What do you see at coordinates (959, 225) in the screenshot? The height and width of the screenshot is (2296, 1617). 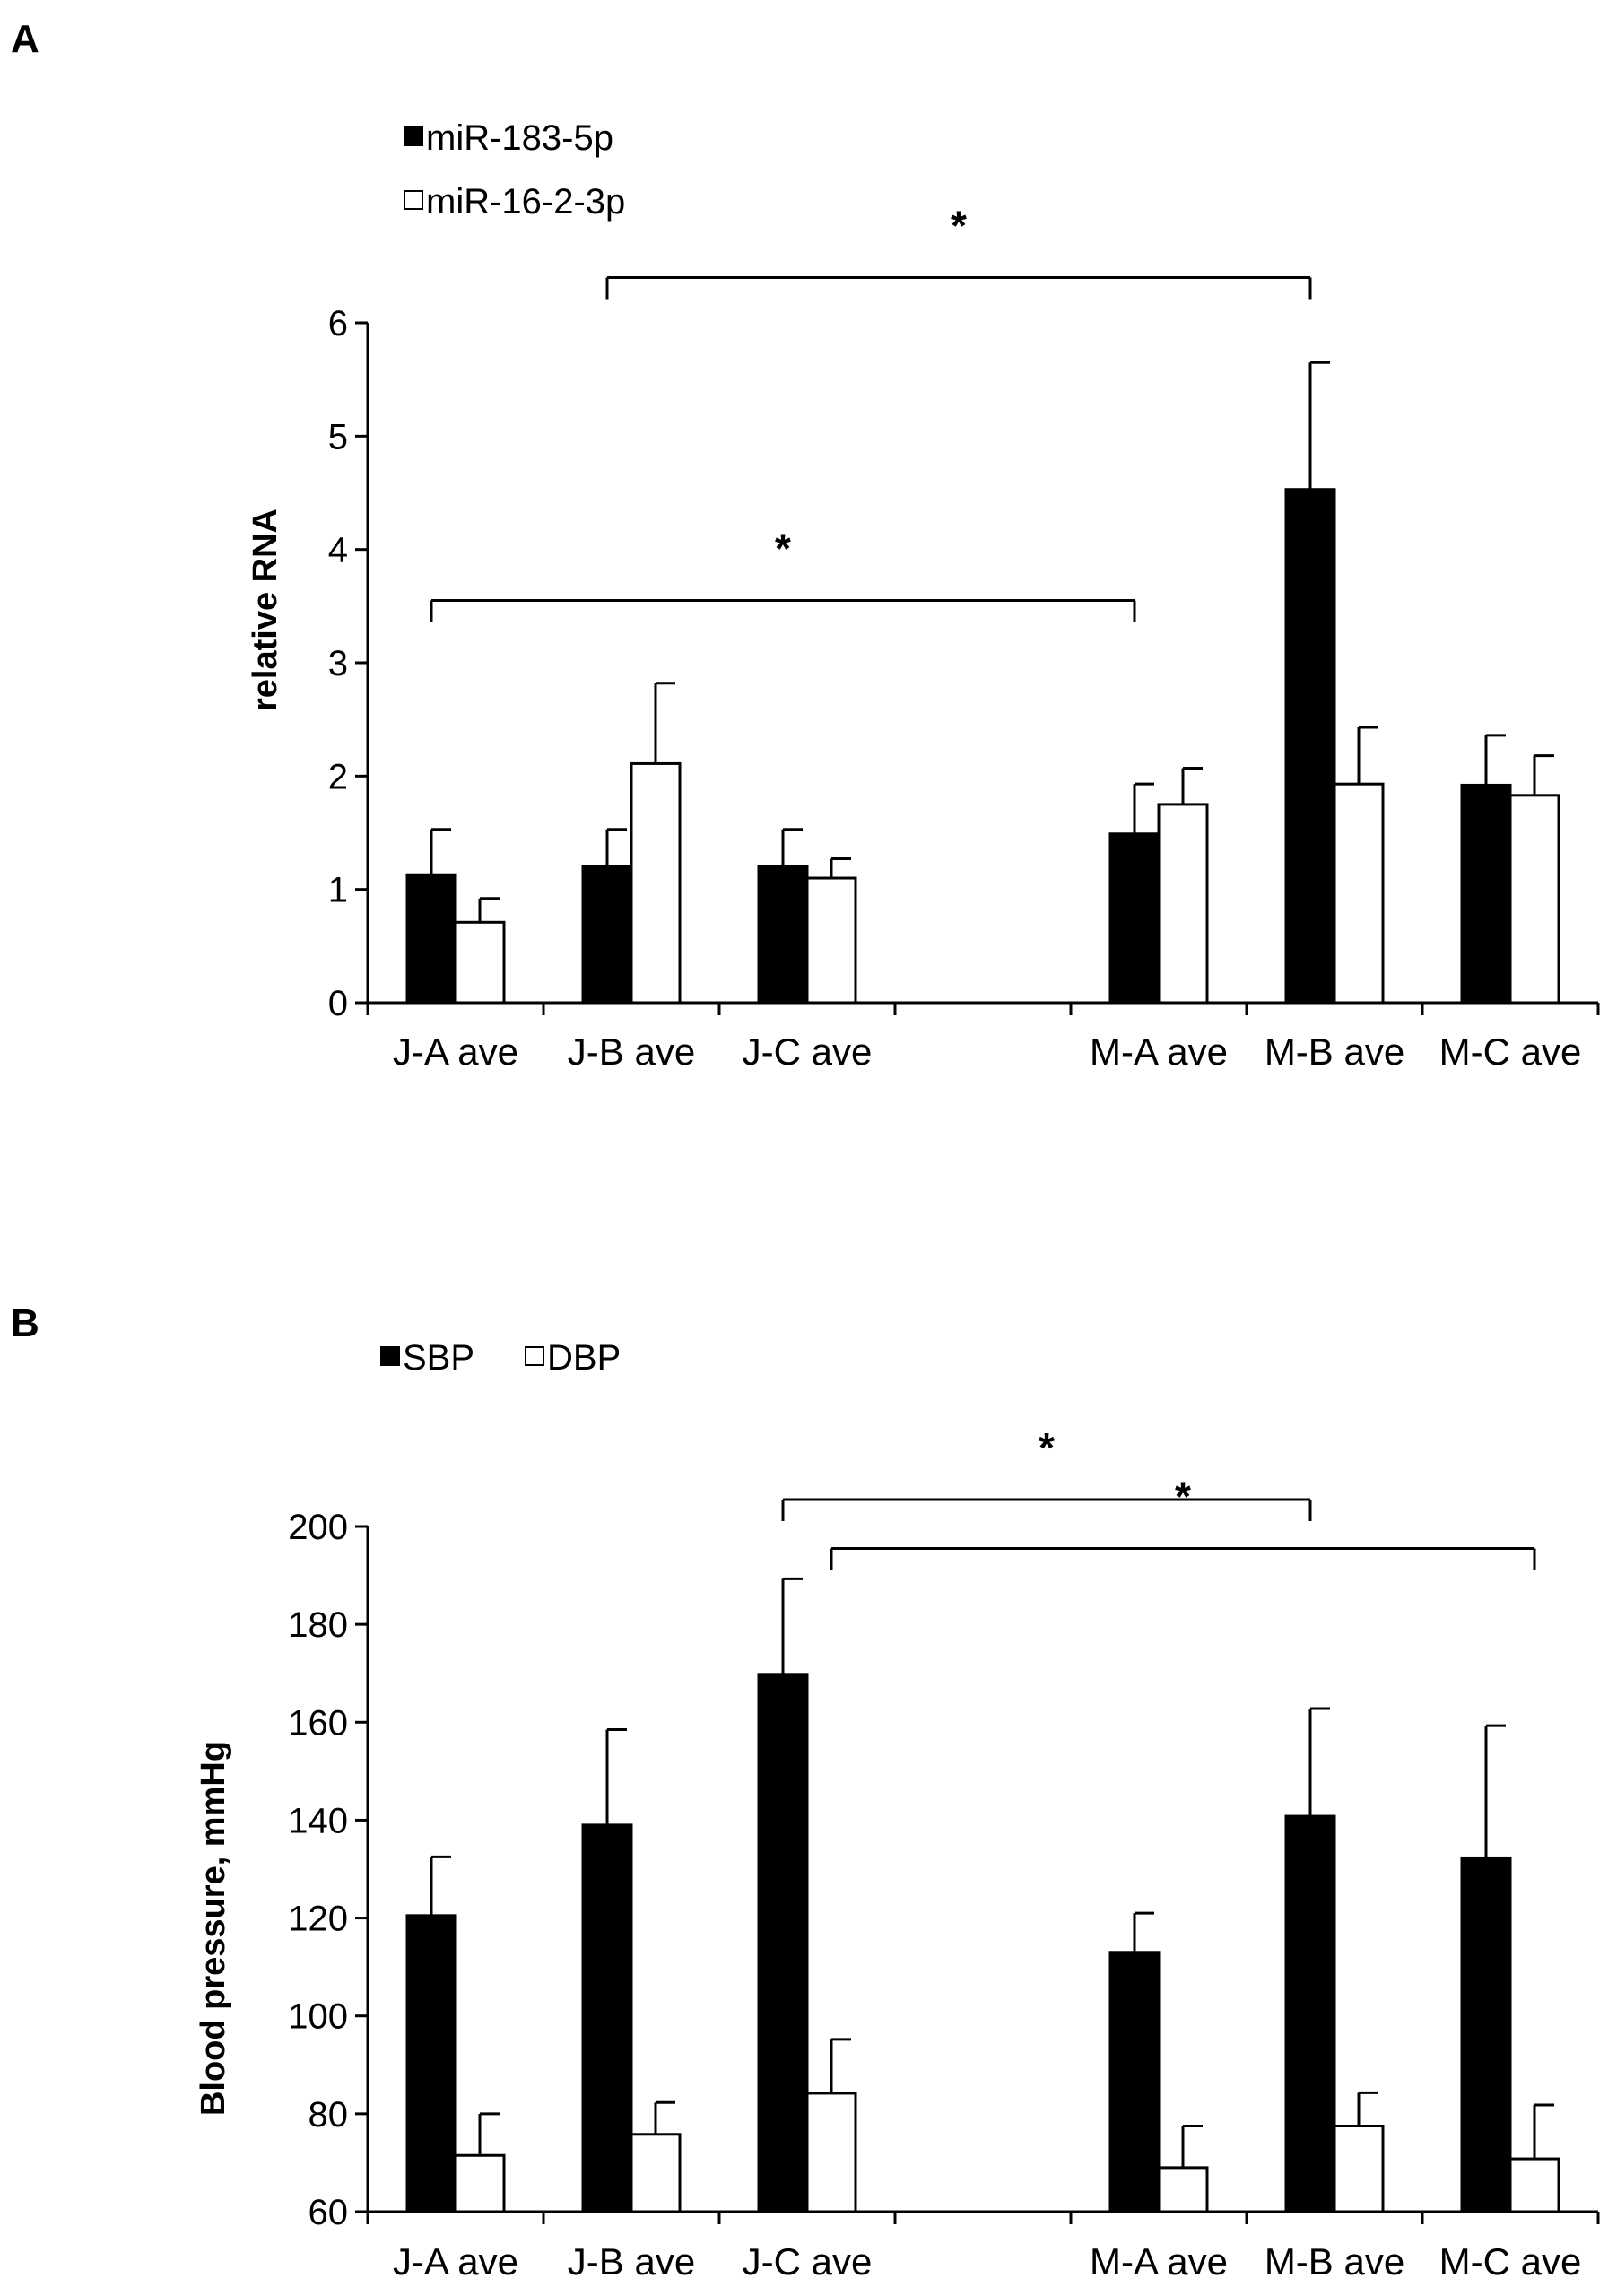 I see `panel-a-significance-star-1: *` at bounding box center [959, 225].